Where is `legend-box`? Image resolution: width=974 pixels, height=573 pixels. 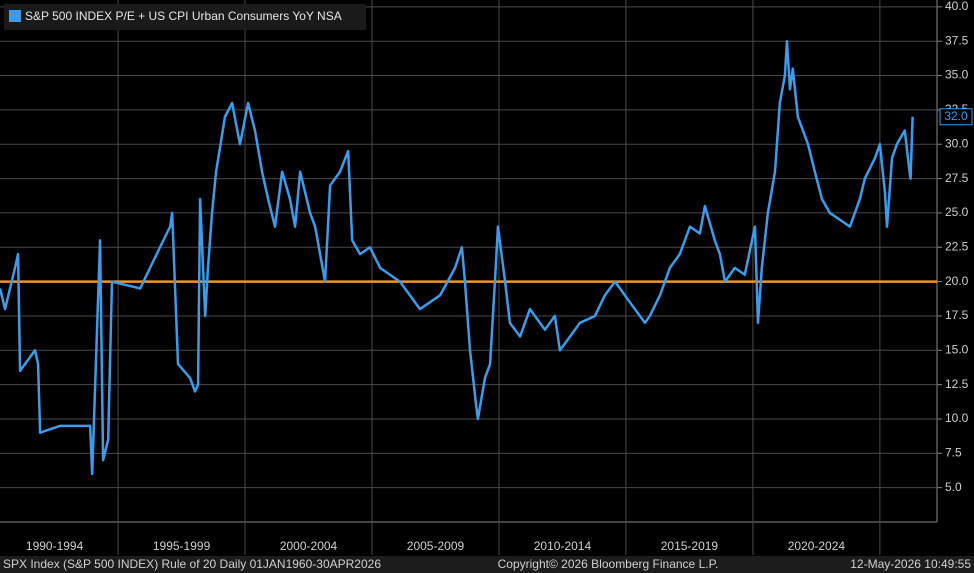
legend-box is located at coordinates (185, 17).